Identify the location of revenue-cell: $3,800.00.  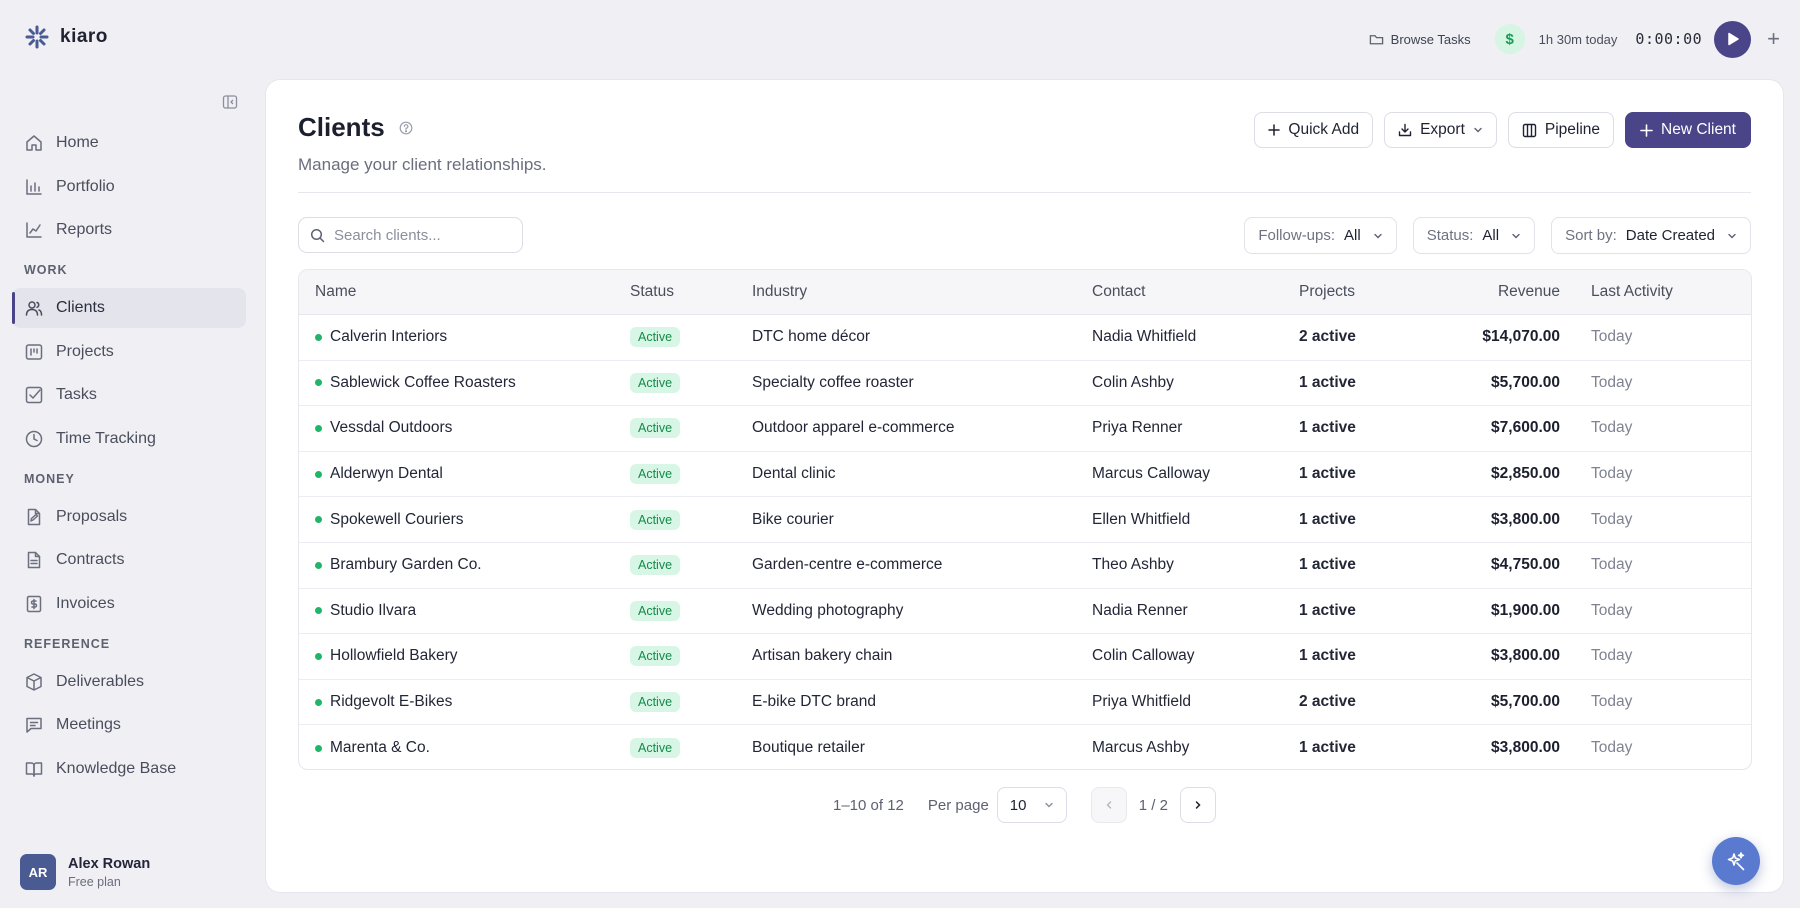
(1525, 656).